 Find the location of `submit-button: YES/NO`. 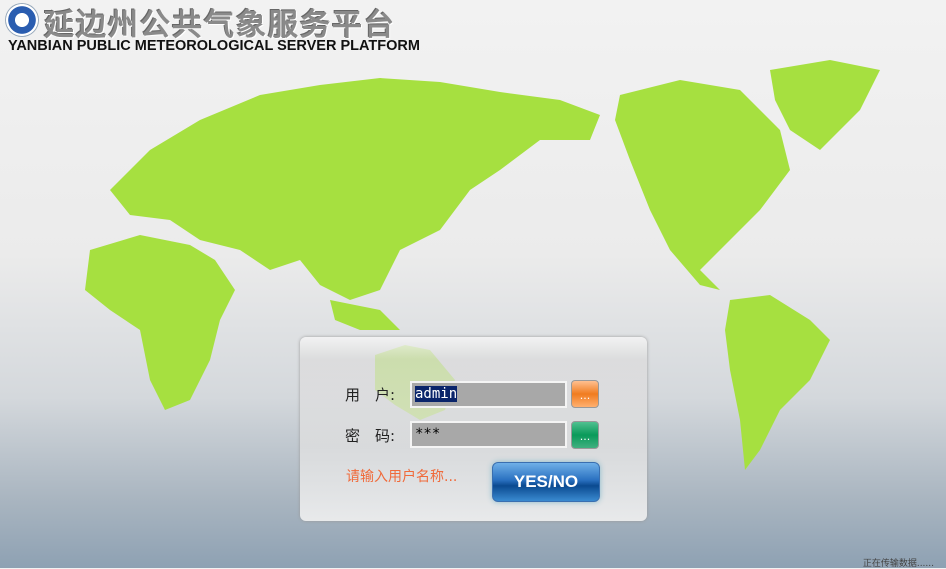

submit-button: YES/NO is located at coordinates (546, 482).